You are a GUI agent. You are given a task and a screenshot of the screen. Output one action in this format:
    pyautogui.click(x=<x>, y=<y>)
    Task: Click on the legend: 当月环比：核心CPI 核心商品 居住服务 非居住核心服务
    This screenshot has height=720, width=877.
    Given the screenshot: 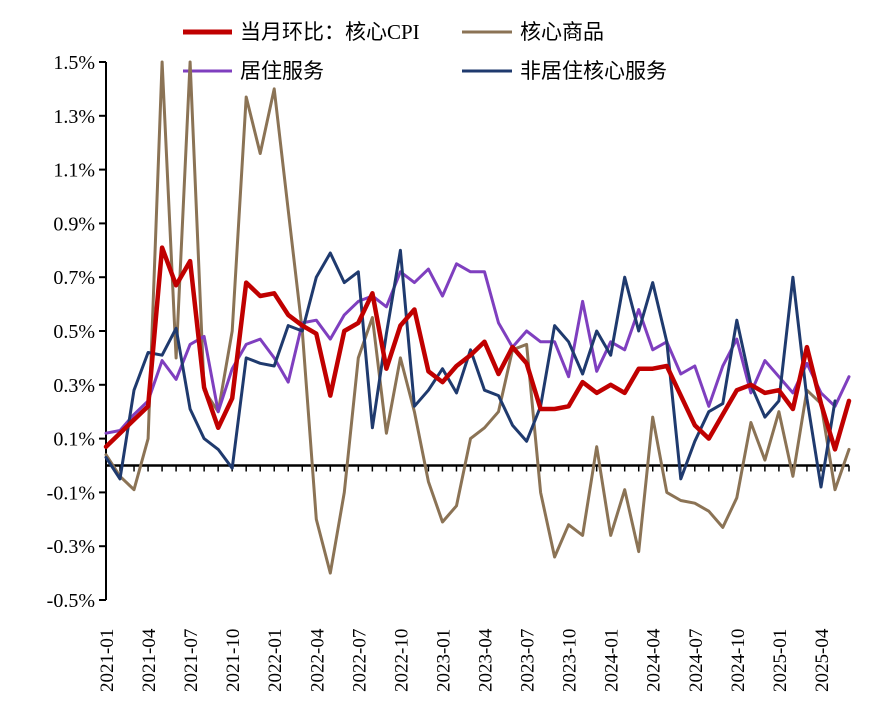 What is the action you would take?
    pyautogui.click(x=425, y=51)
    